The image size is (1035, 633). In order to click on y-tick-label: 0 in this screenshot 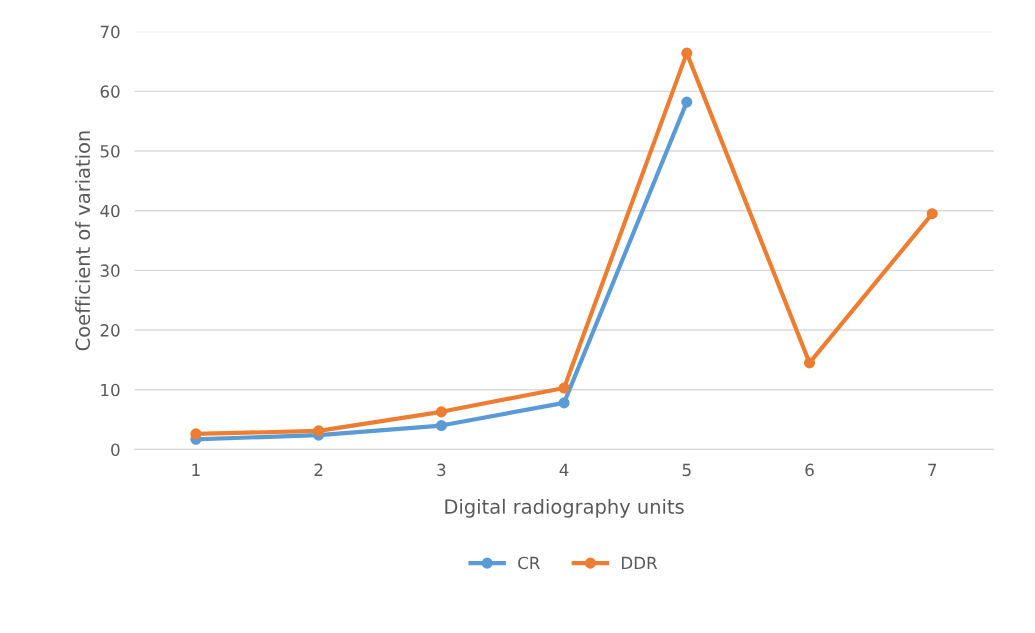, I will do `click(115, 449)`.